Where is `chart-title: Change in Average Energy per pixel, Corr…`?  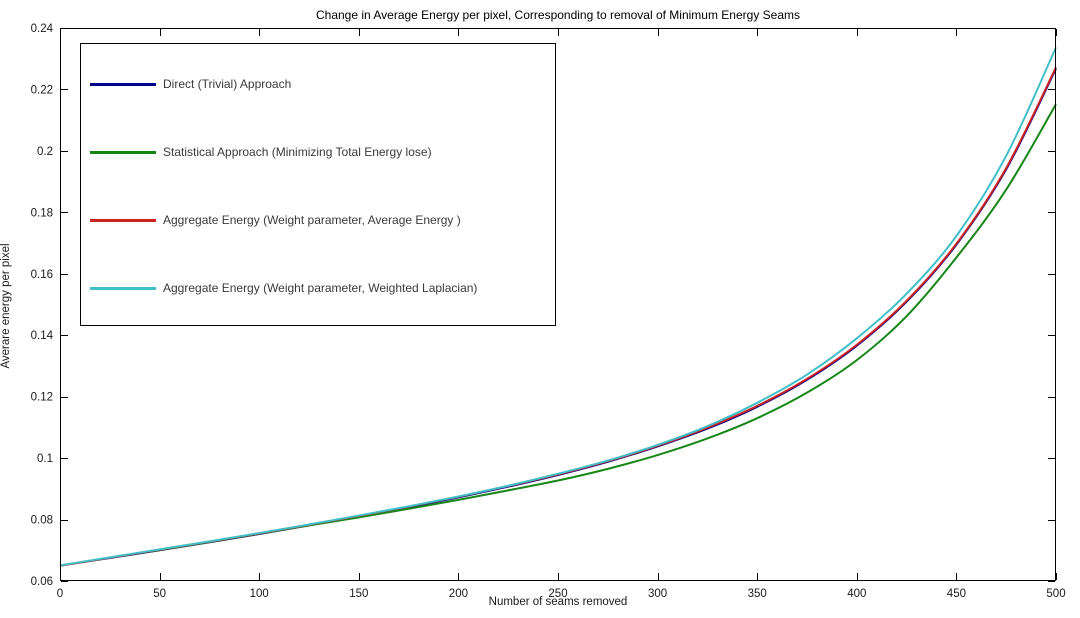 chart-title: Change in Average Energy per pixel, Corr… is located at coordinates (558, 15).